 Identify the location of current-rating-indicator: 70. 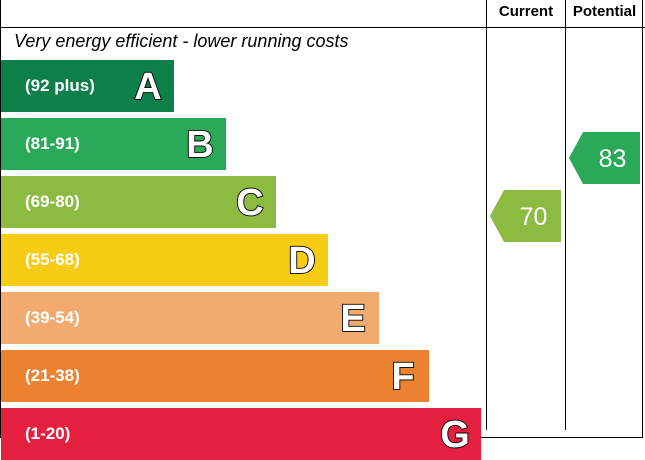
(525, 216).